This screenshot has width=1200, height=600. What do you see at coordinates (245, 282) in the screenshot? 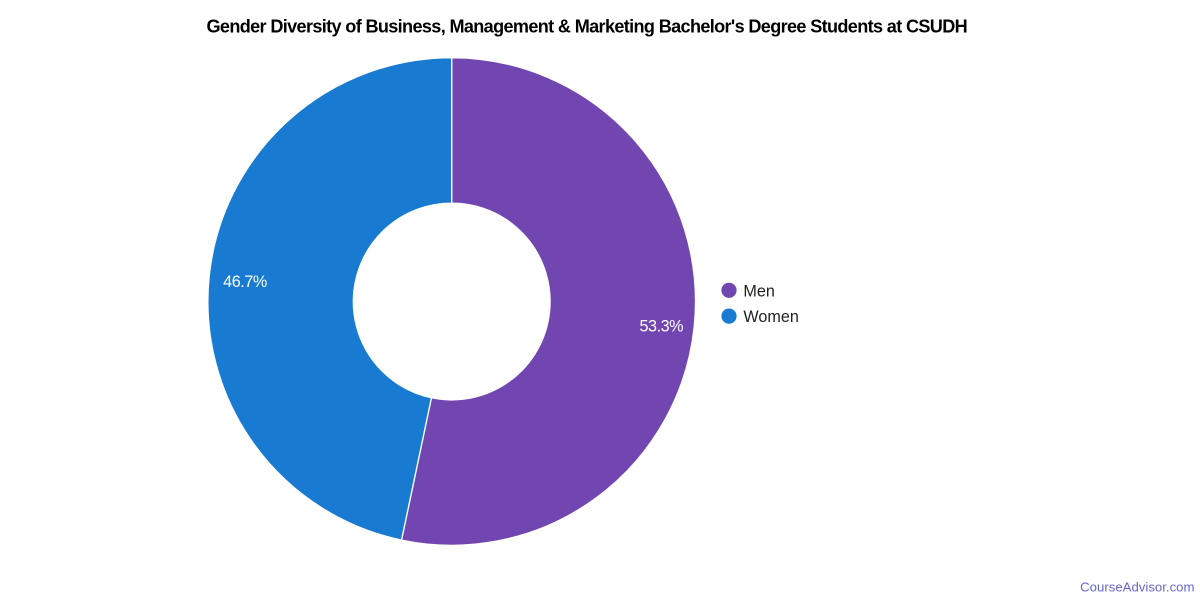
I see `svg-text: 46.7%` at bounding box center [245, 282].